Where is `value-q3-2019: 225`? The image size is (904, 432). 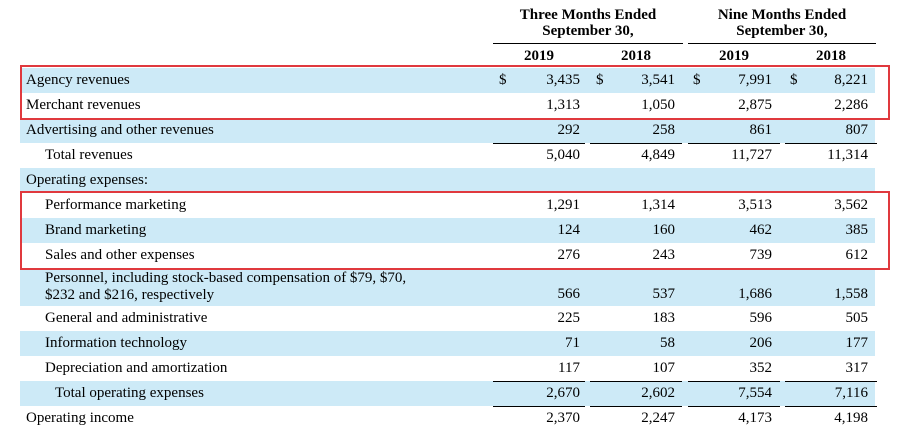
value-q3-2019: 225 is located at coordinates (569, 318).